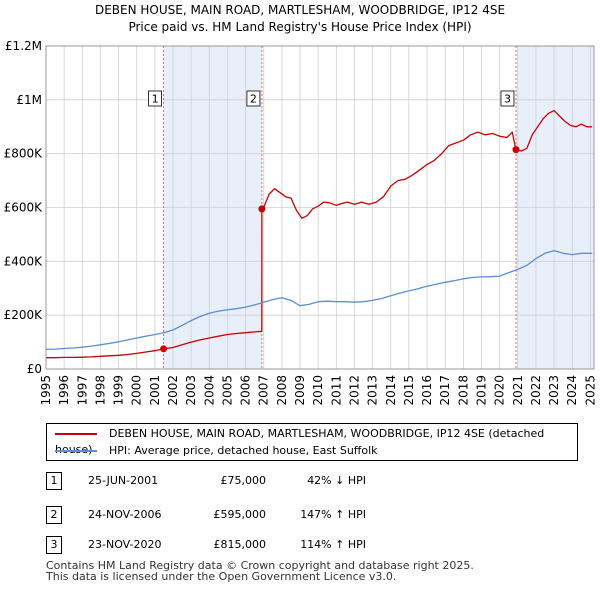 This screenshot has width=600, height=590. What do you see at coordinates (333, 514) in the screenshot?
I see `sale-hpi-change: 147% ↑ HPI` at bounding box center [333, 514].